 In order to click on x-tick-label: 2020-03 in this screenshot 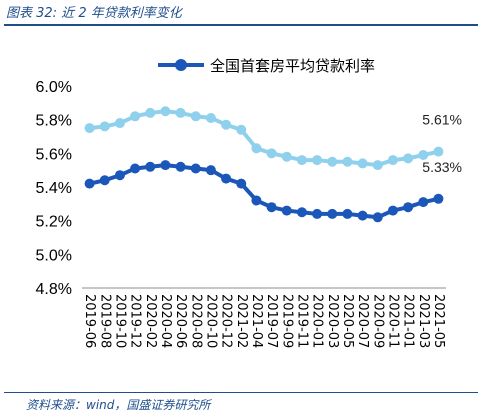, I will do `click(332, 321)`.